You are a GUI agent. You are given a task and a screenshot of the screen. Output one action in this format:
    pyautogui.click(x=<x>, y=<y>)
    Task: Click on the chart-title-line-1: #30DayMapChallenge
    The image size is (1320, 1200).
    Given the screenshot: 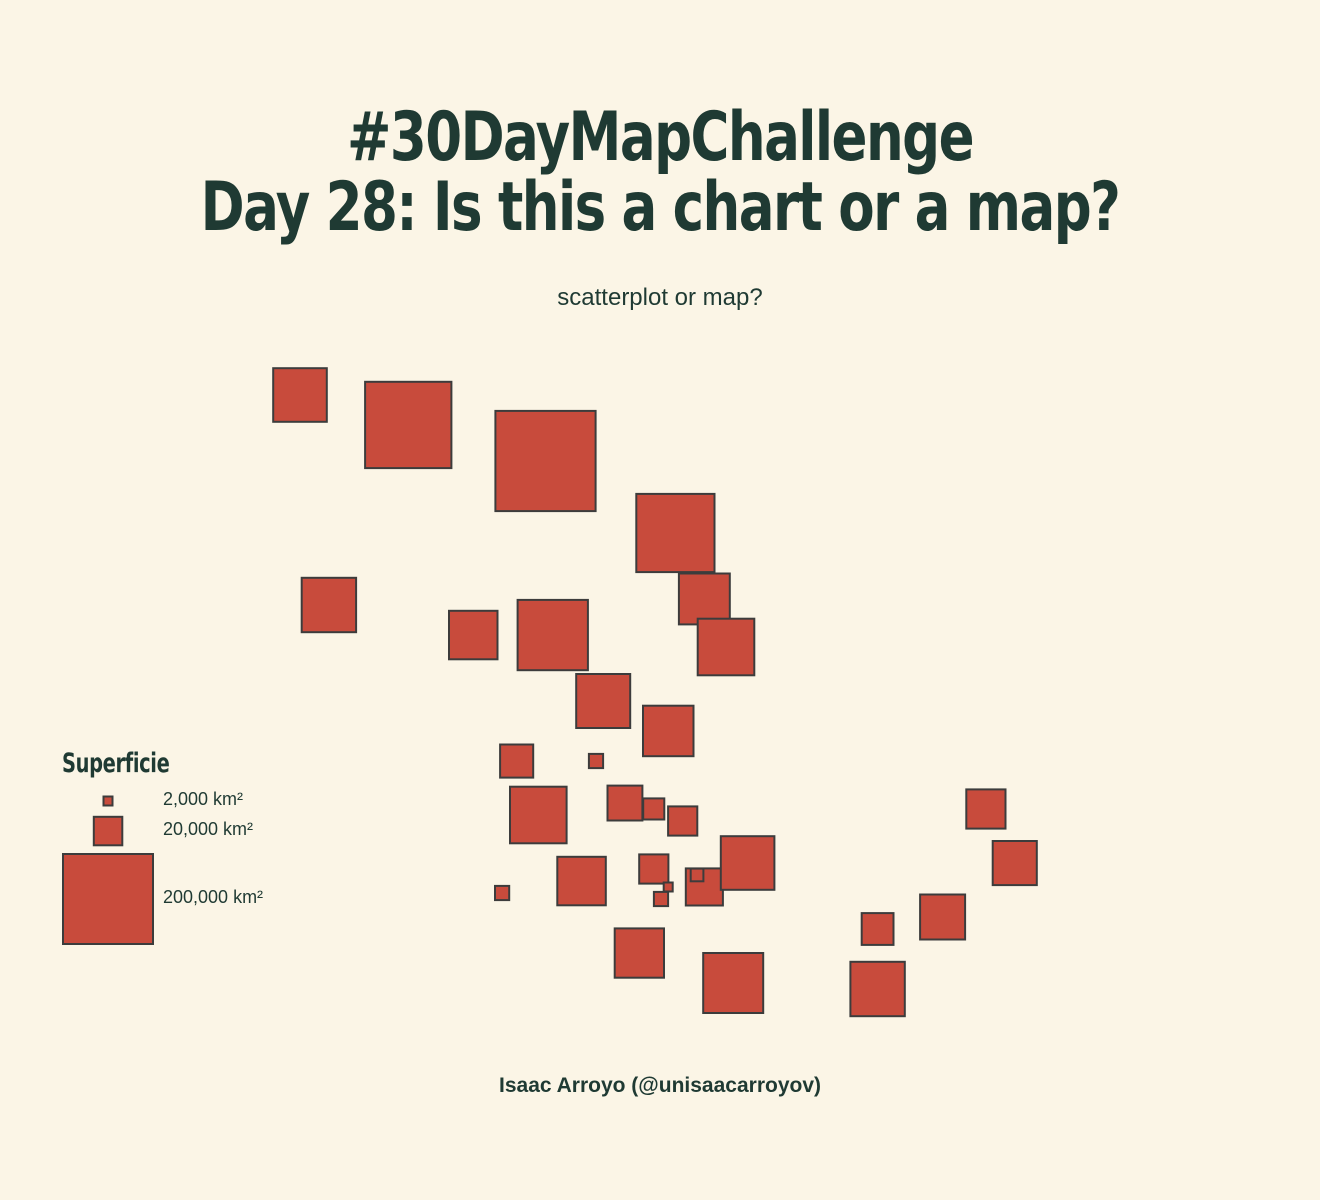 What is the action you would take?
    pyautogui.click(x=661, y=137)
    